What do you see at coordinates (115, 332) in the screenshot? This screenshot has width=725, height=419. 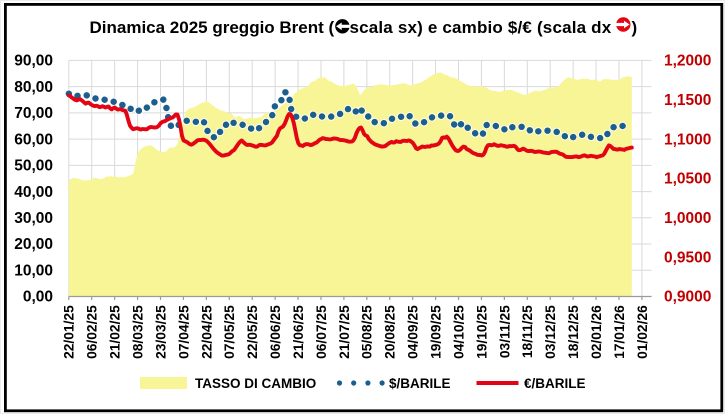 I see `svg-text: 21/02/25` at bounding box center [115, 332].